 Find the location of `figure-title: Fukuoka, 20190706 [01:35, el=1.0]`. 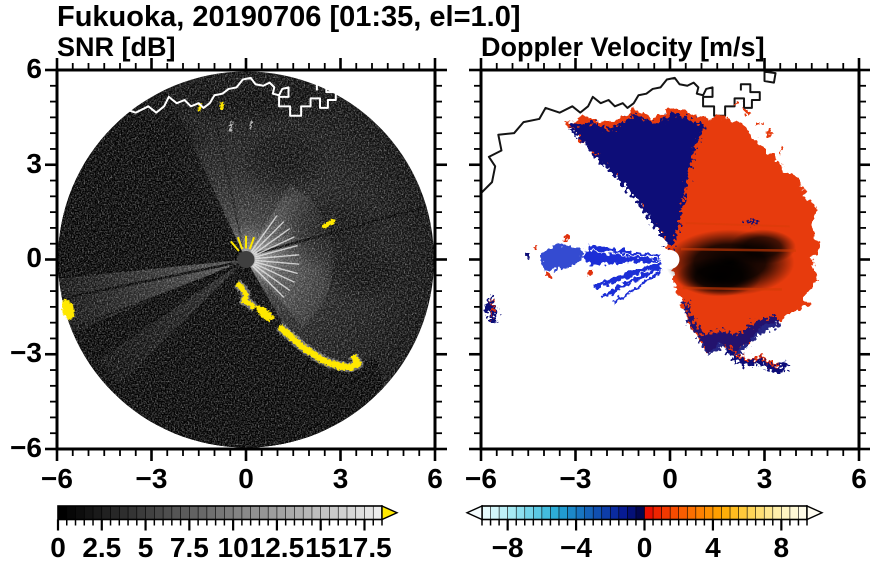

figure-title: Fukuoka, 20190706 [01:35, el=1.0] is located at coordinates (289, 17).